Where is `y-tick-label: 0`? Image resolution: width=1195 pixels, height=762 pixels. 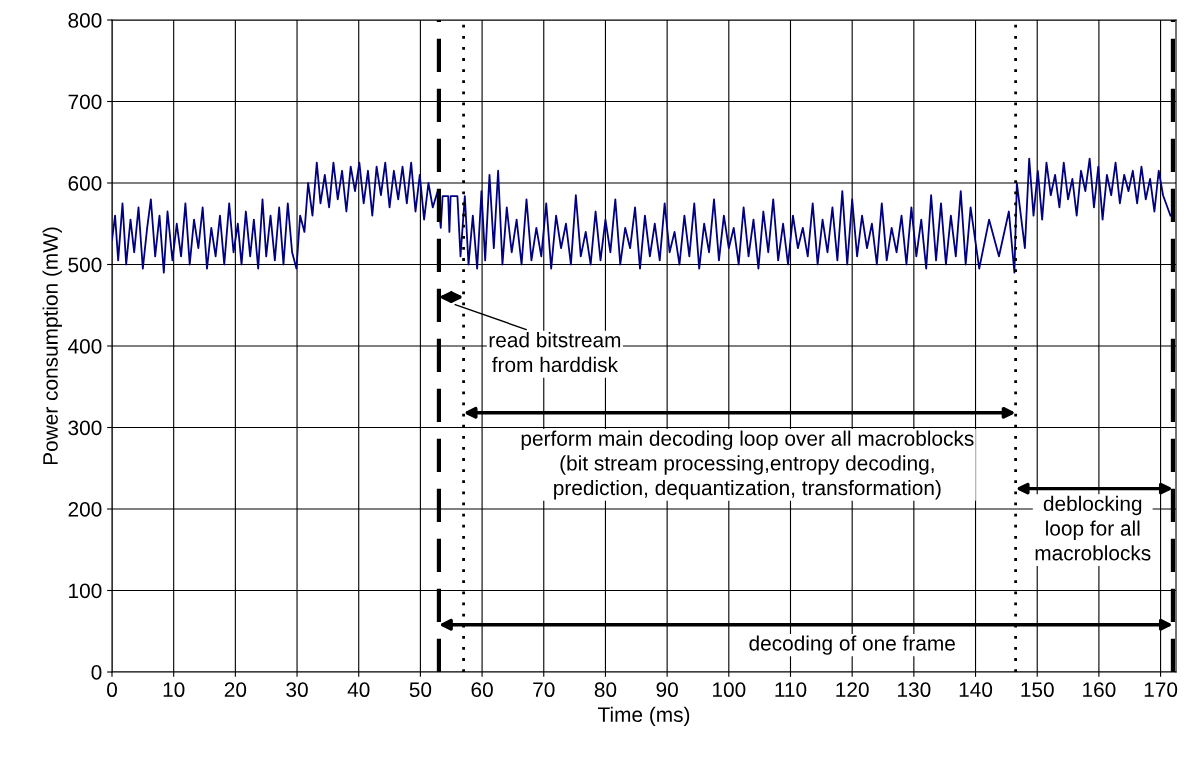 y-tick-label: 0 is located at coordinates (96, 672).